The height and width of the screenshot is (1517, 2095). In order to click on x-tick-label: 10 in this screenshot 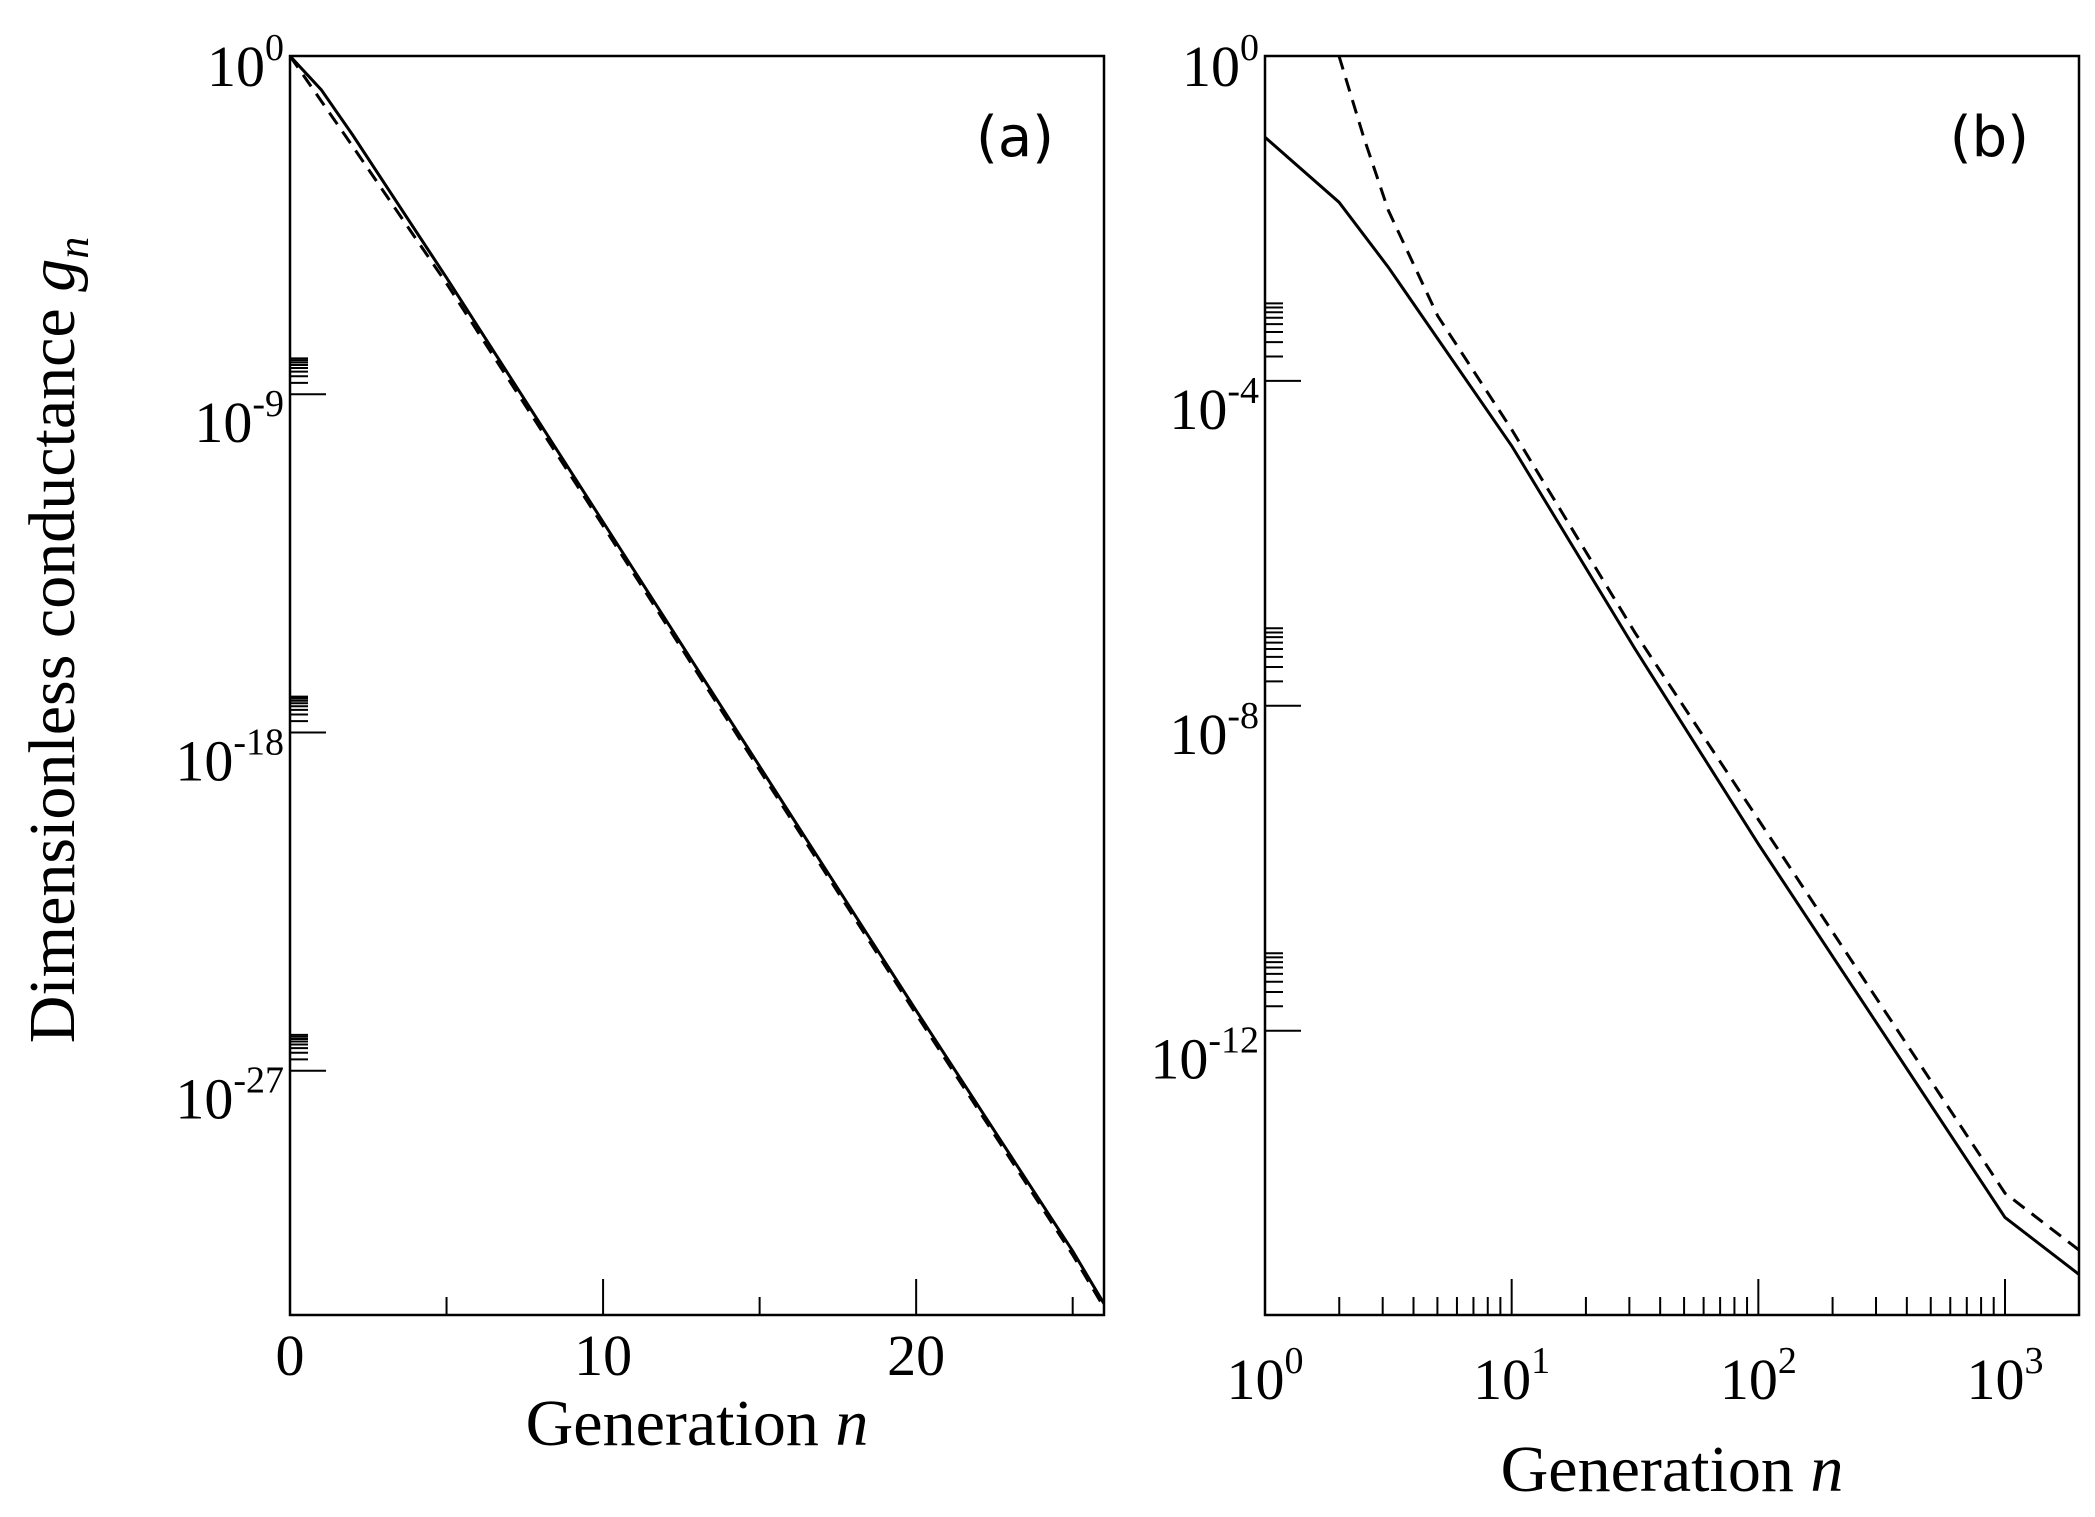, I will do `click(603, 1355)`.